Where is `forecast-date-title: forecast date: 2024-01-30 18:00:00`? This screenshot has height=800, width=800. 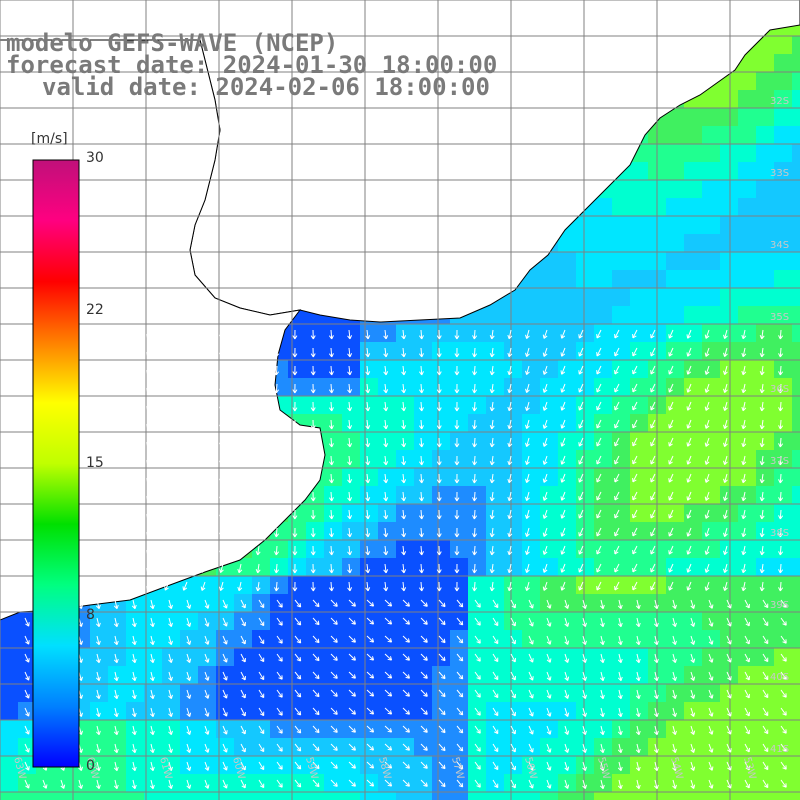
forecast-date-title: forecast date: 2024-01-30 18:00:00 is located at coordinates (252, 65).